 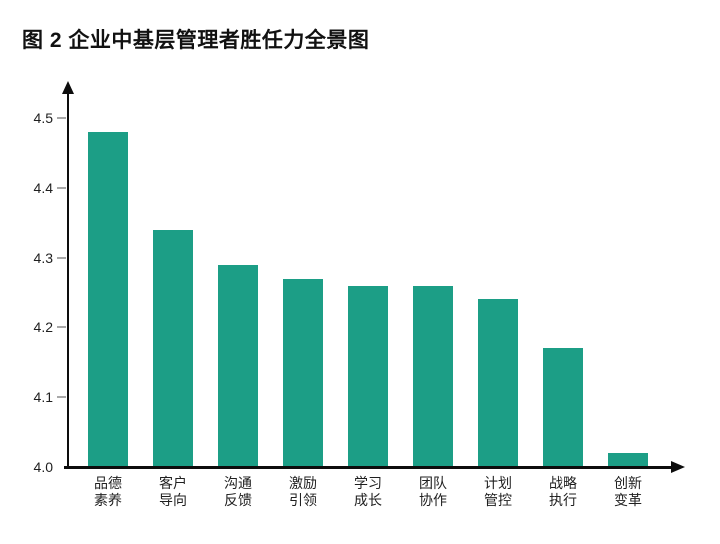 I want to click on y-tick-label: 4.2, so click(x=43, y=327).